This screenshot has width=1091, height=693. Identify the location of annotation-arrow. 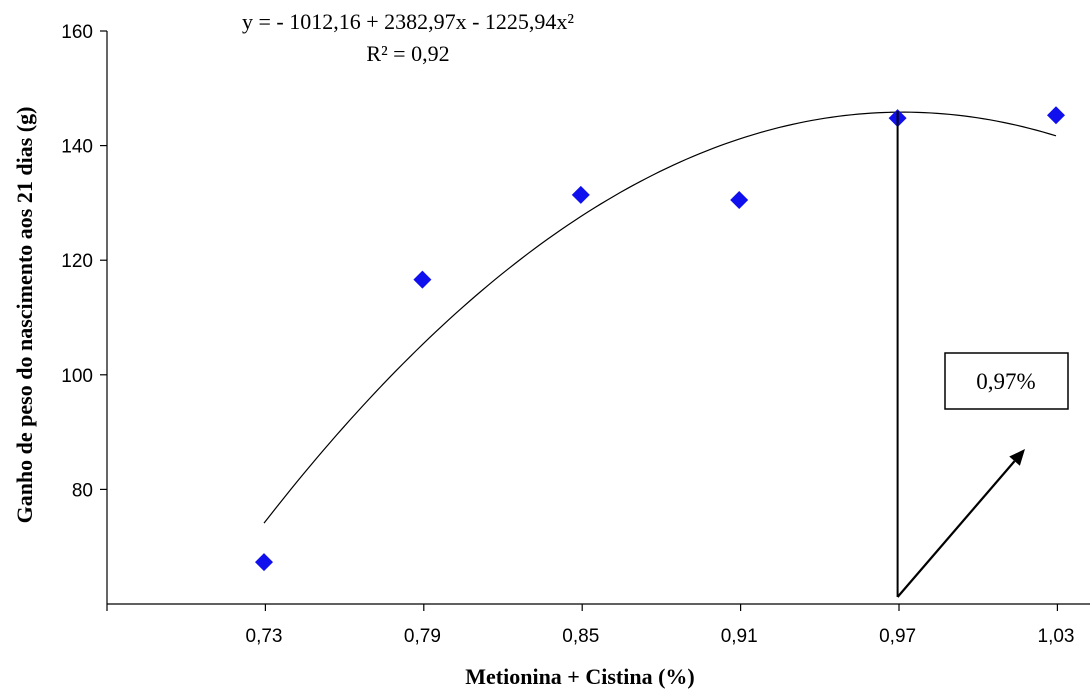
(956, 529).